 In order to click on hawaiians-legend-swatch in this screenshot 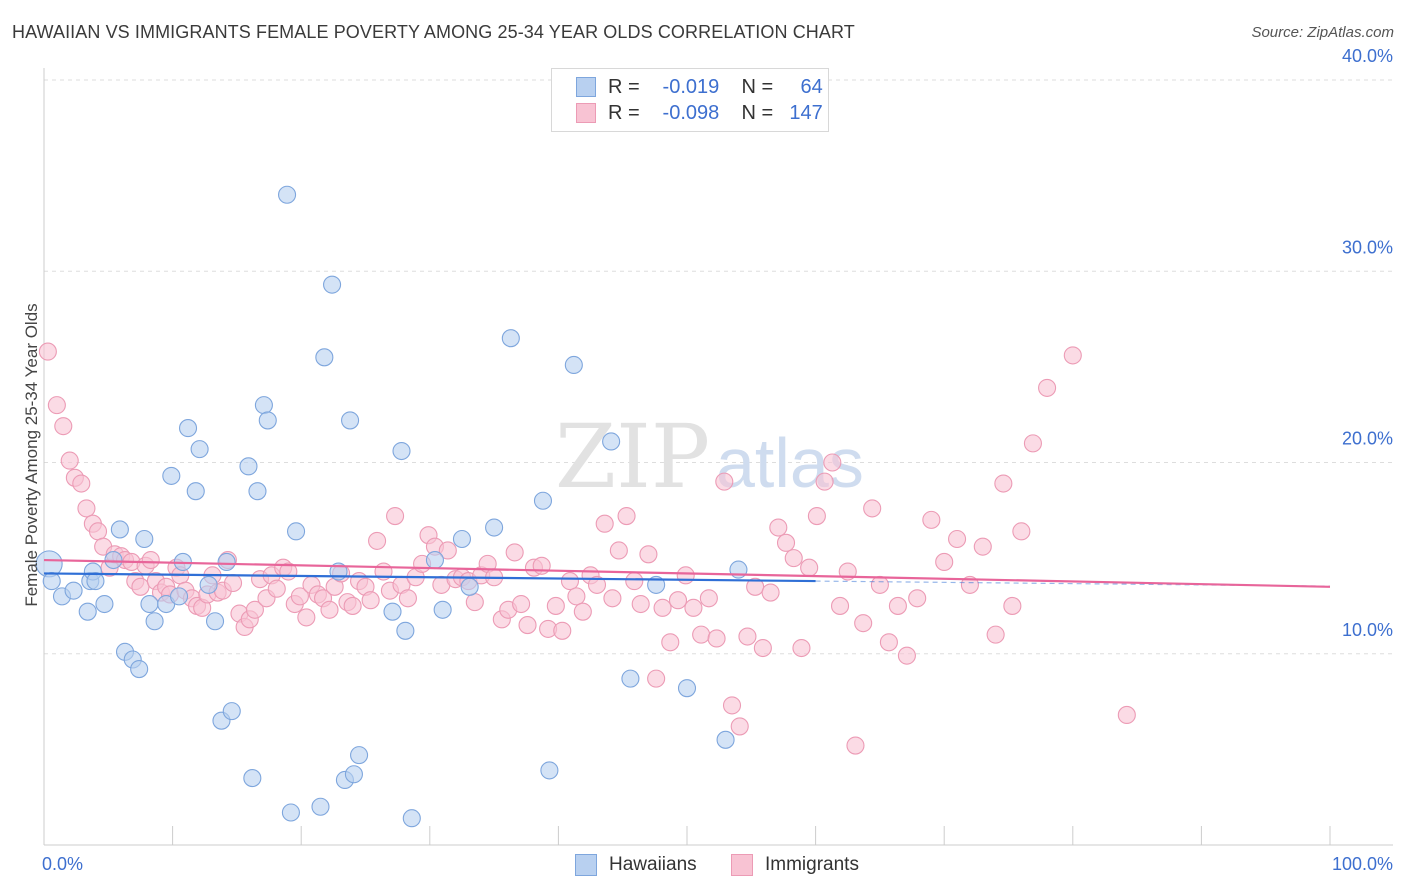, I will do `click(586, 865)`.